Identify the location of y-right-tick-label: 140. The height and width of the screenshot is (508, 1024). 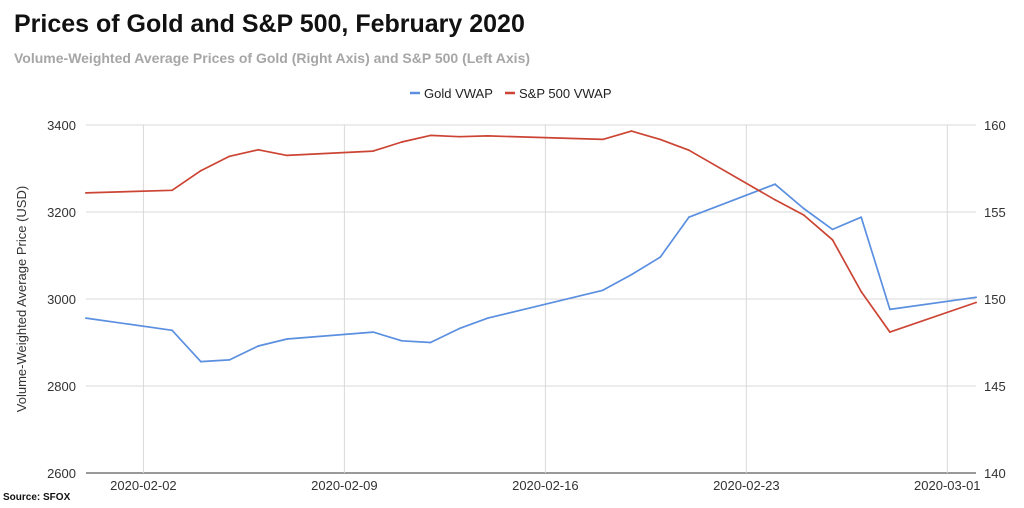
(995, 473).